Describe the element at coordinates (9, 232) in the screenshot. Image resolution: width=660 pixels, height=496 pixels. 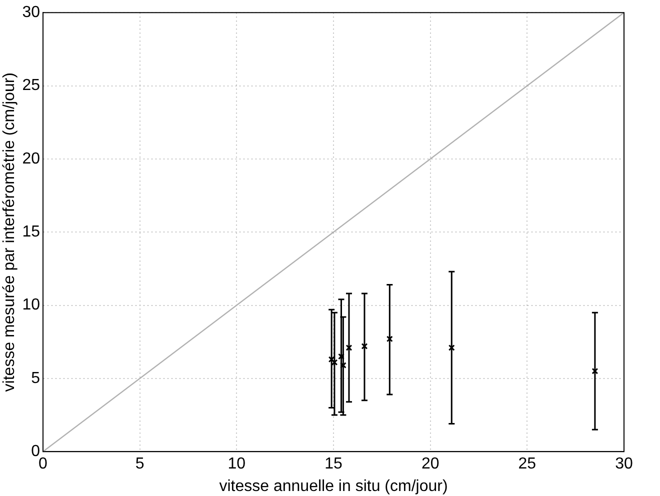
I see `y-axis-title: vitesse mesurée par interférométrie (cm/jour)` at that location.